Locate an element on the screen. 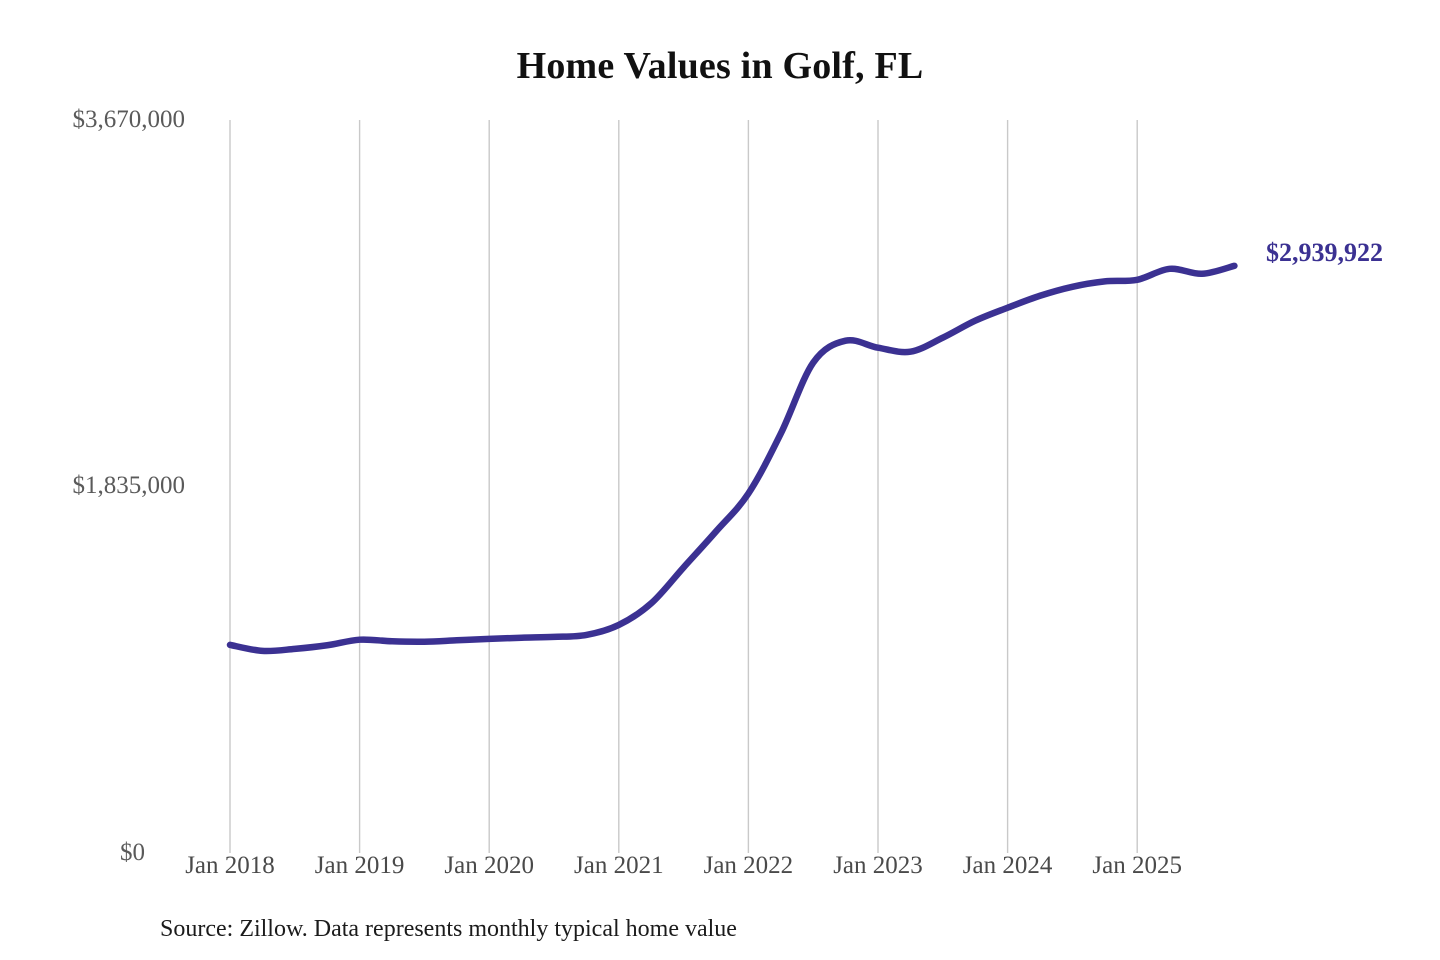  x-axis-tick-jan-2022: Jan 2022 is located at coordinates (748, 865).